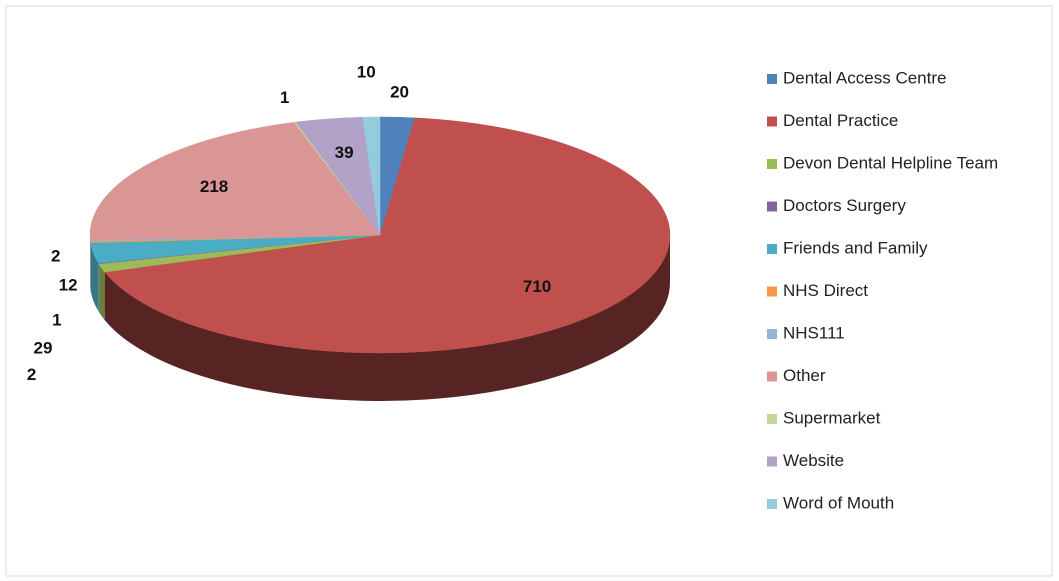  Describe the element at coordinates (214, 186) in the screenshot. I see `data-label: 218` at that location.